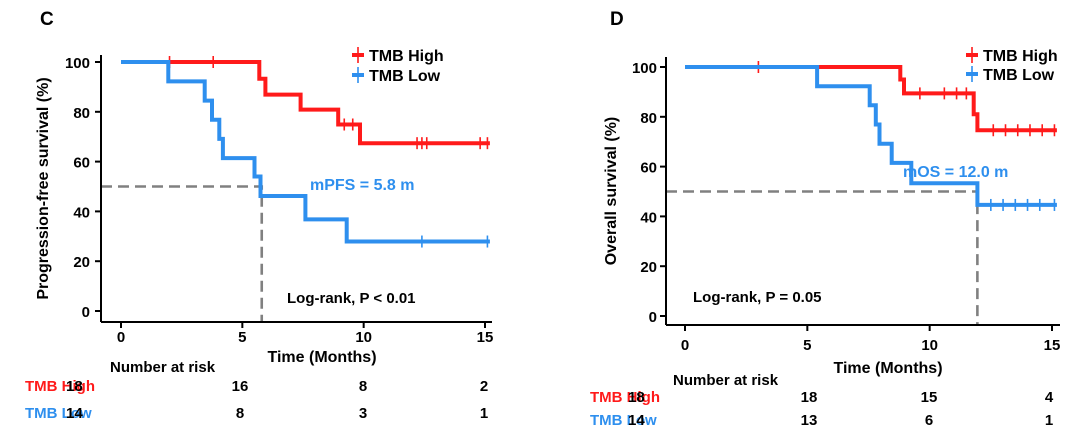 The height and width of the screenshot is (435, 1080). Describe the element at coordinates (47, 19) in the screenshot. I see `panel-label: C` at that location.